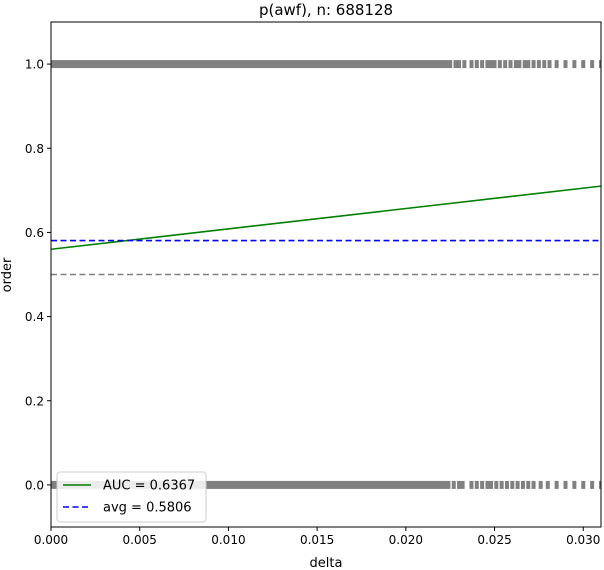 The width and height of the screenshot is (604, 570). Describe the element at coordinates (149, 486) in the screenshot. I see `legend-label: AUC = 0.6367` at that location.